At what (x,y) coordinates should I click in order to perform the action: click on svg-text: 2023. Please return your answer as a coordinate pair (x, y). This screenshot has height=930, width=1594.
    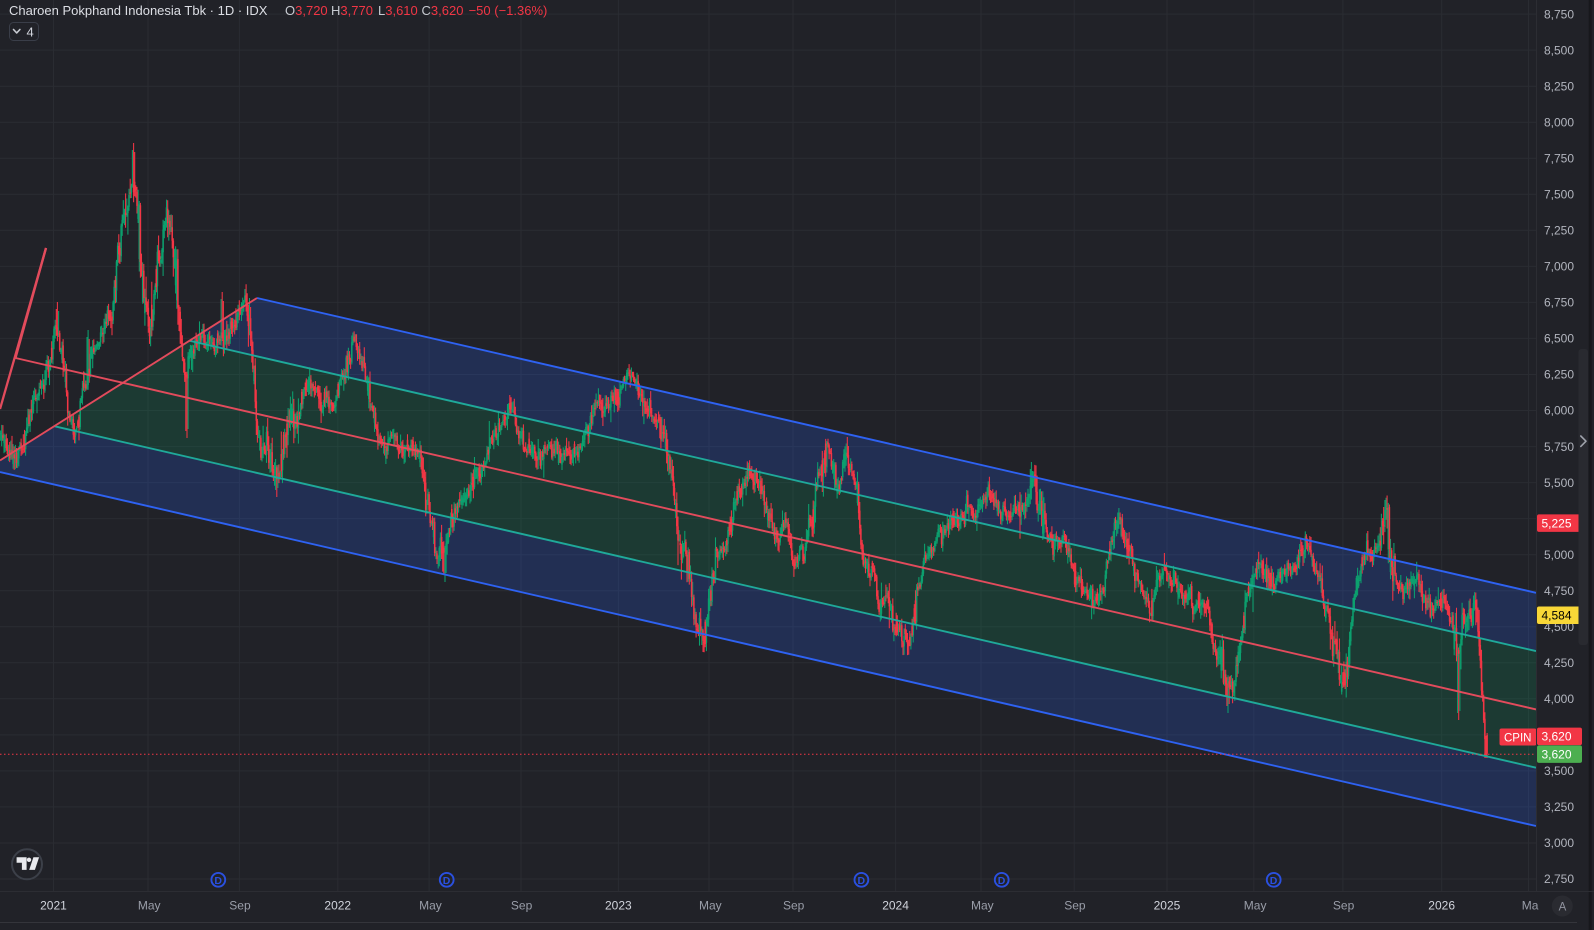
    Looking at the image, I should click on (618, 906).